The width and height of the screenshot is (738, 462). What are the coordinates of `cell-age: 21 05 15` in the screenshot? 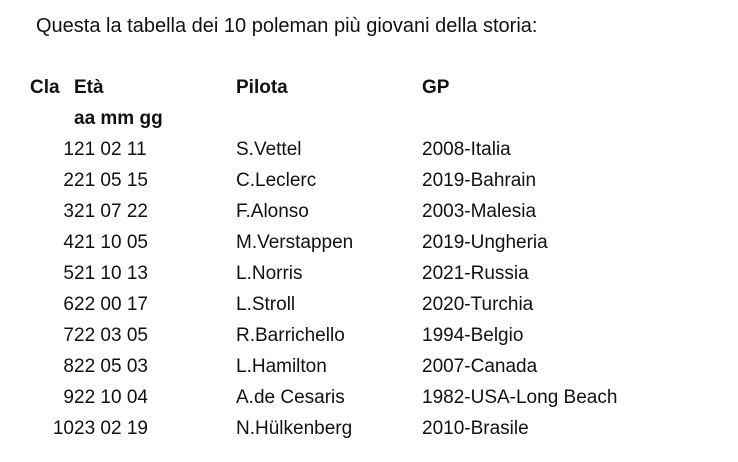 It's located at (111, 180).